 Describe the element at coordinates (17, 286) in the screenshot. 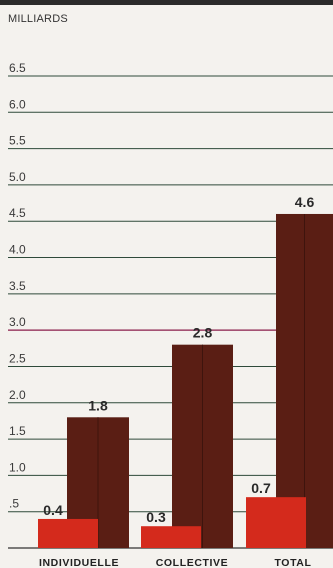

I see `y-tick-label: 3.5` at that location.